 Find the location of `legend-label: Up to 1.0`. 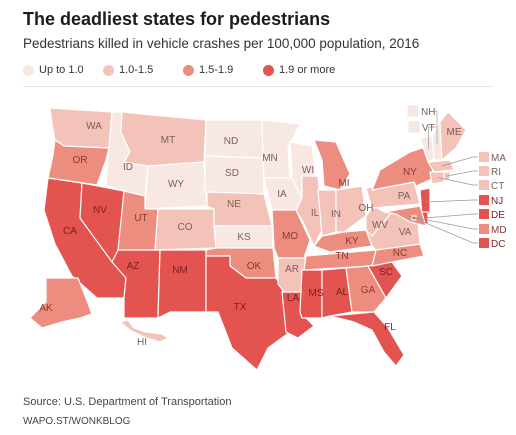

legend-label: Up to 1.0 is located at coordinates (61, 70).